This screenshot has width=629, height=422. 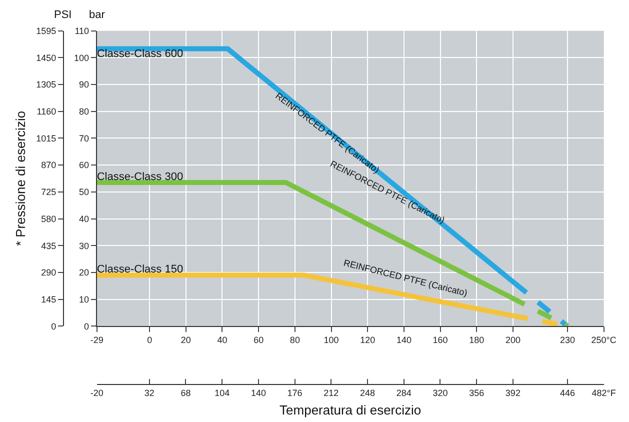 What do you see at coordinates (185, 393) in the screenshot?
I see `x2-tick-label: 68` at bounding box center [185, 393].